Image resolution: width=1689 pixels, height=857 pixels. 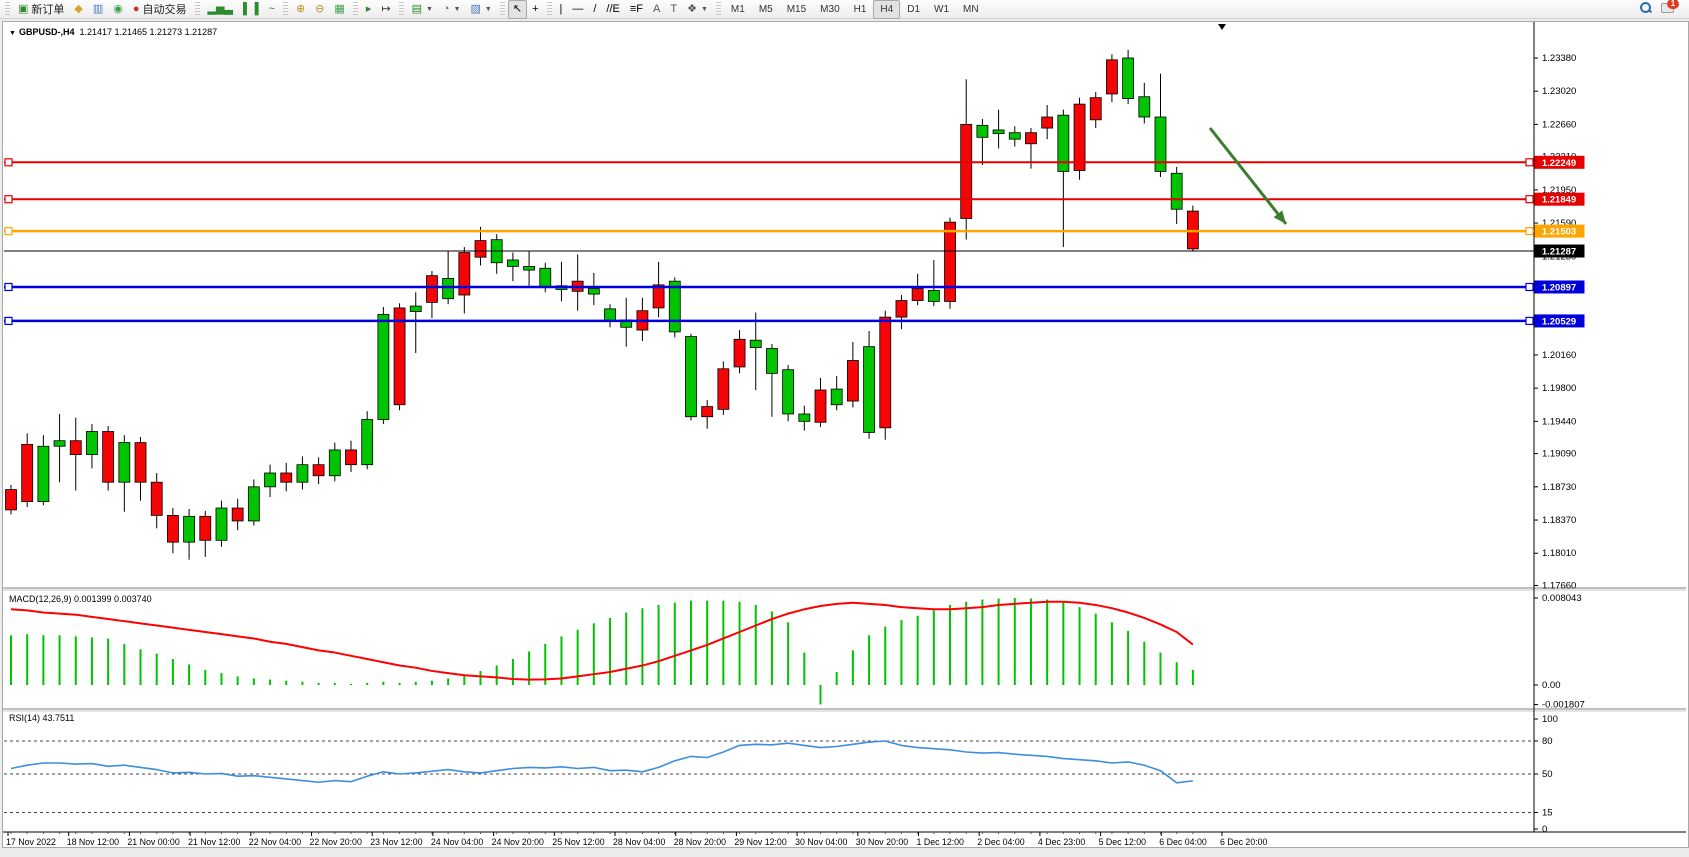 I want to click on macd-axis-tick: 0.00, so click(x=1551, y=685).